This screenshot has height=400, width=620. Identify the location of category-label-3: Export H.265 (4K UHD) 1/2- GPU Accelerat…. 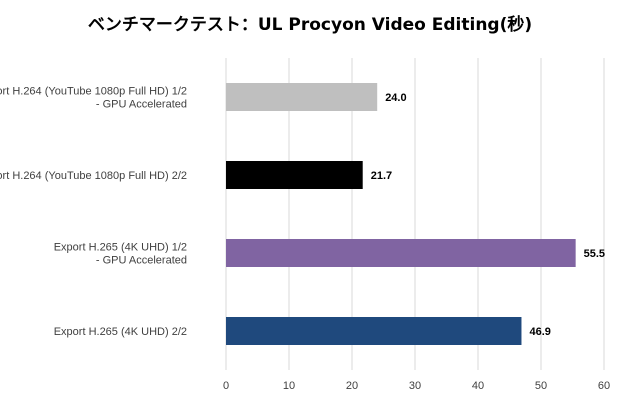
(120, 254).